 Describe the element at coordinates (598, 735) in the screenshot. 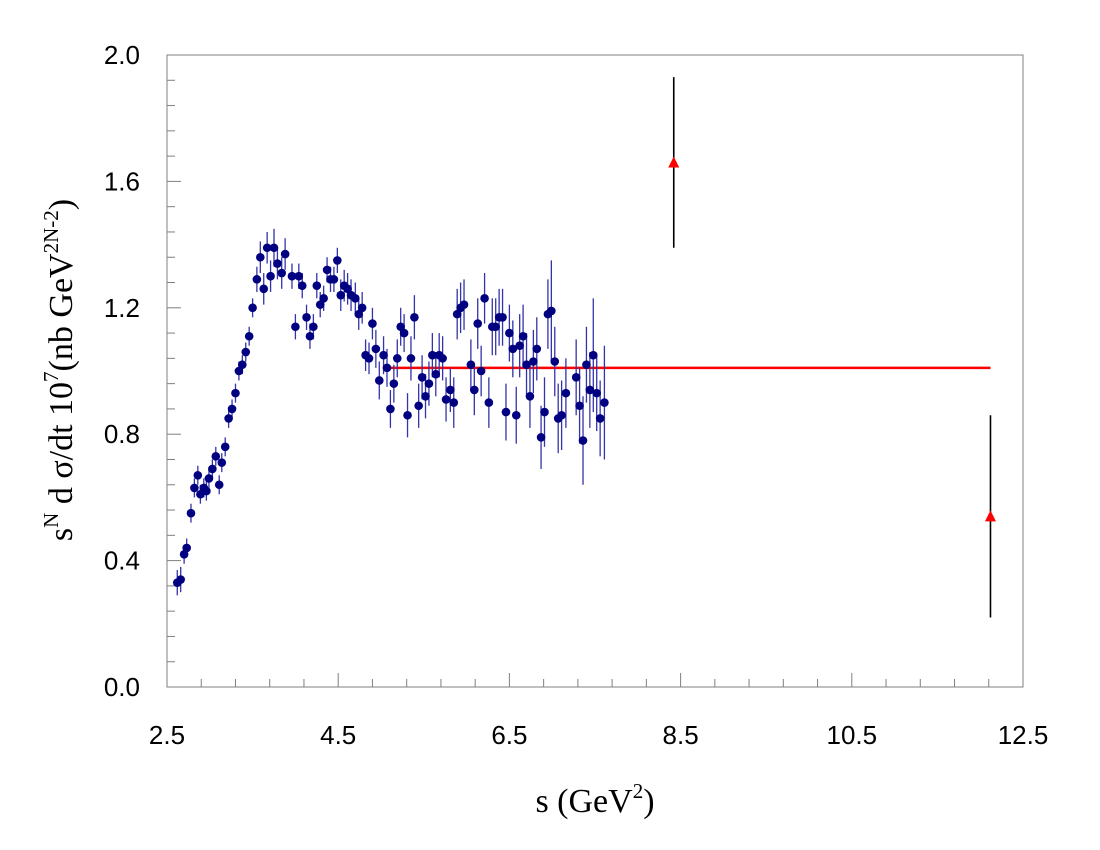

I see `x-tick-labels: 2.5 4.5 6.5 8.5 10.5 12.5` at that location.